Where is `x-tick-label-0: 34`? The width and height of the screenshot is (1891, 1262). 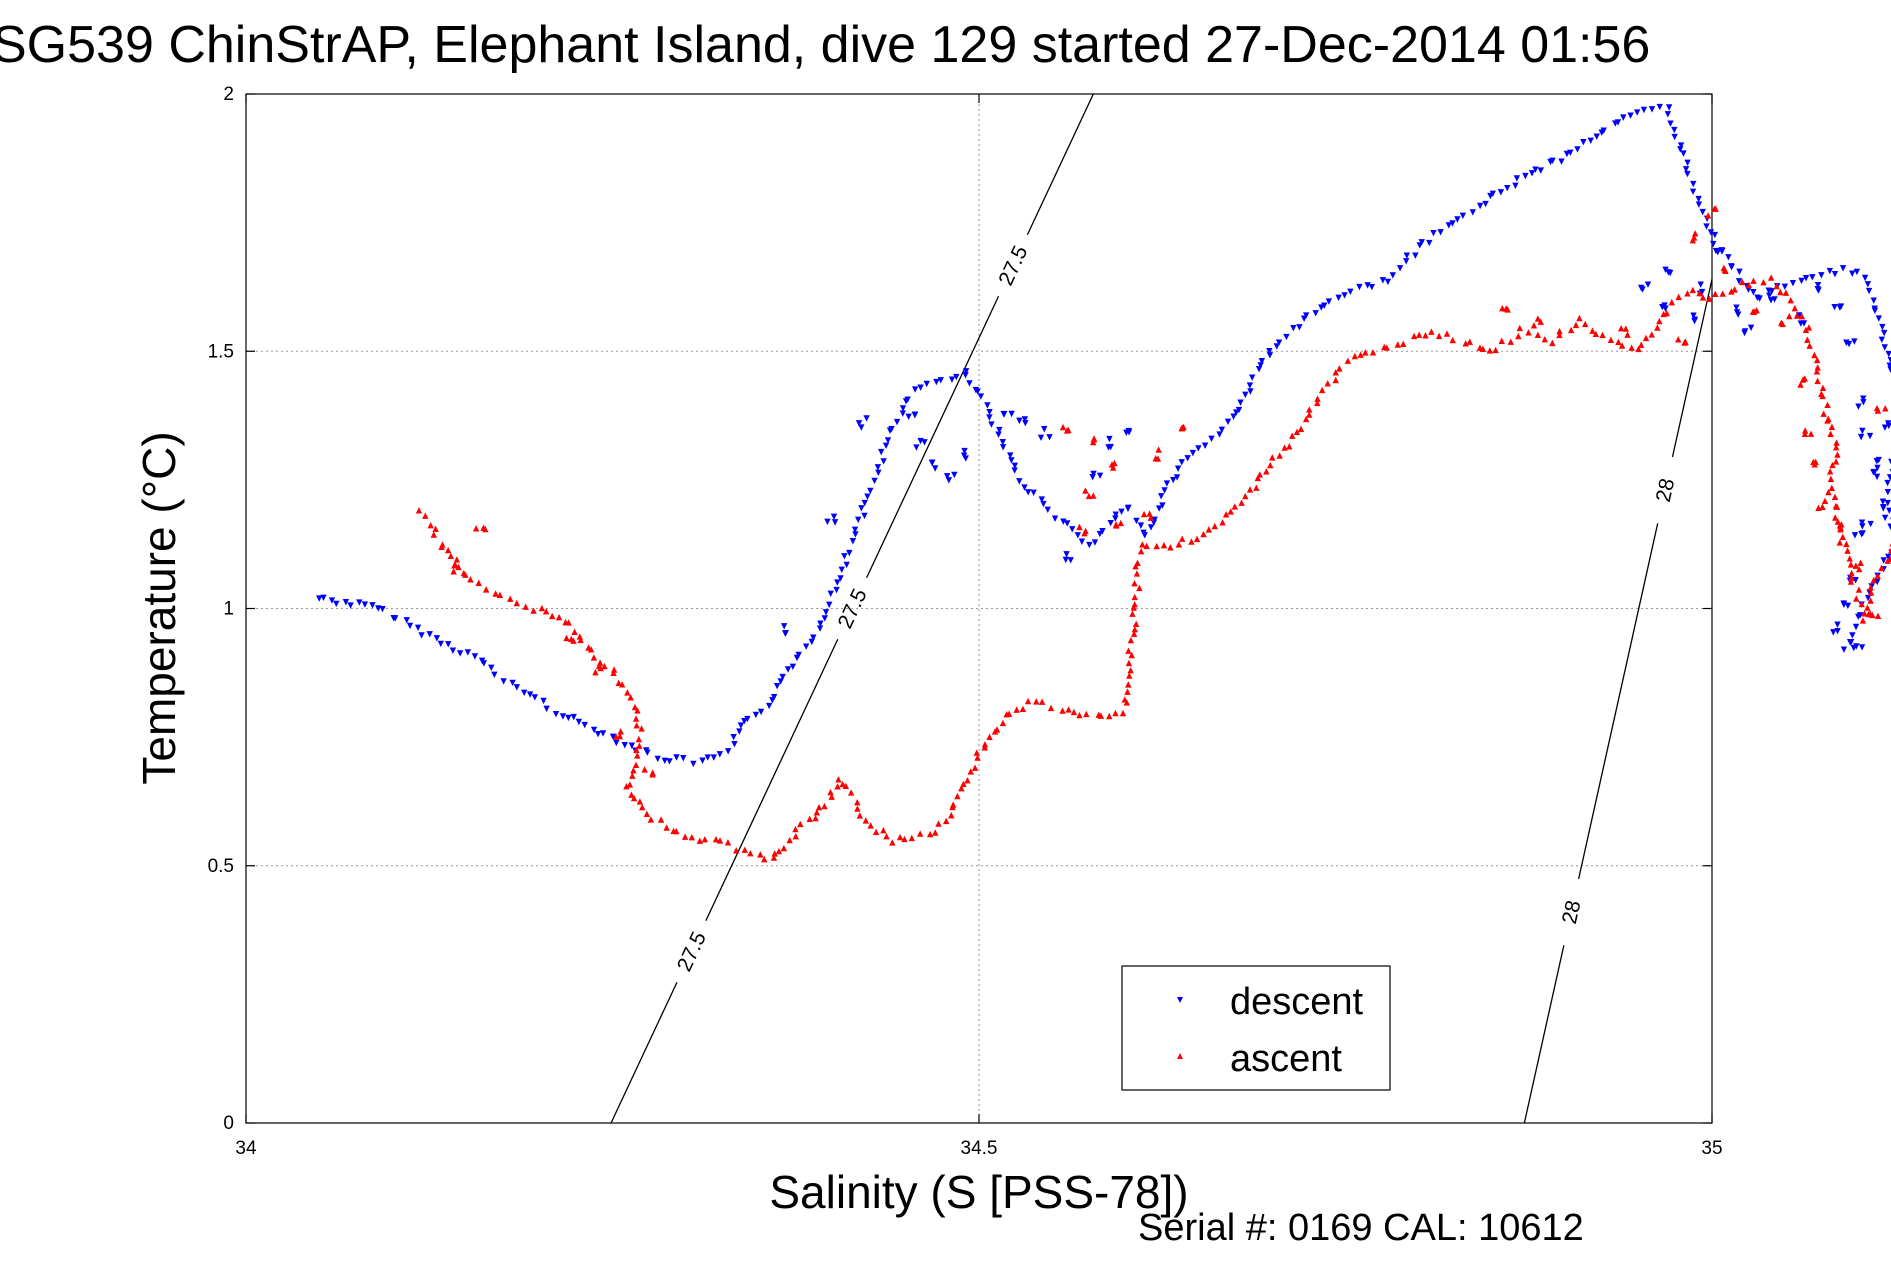
x-tick-label-0: 34 is located at coordinates (246, 1148).